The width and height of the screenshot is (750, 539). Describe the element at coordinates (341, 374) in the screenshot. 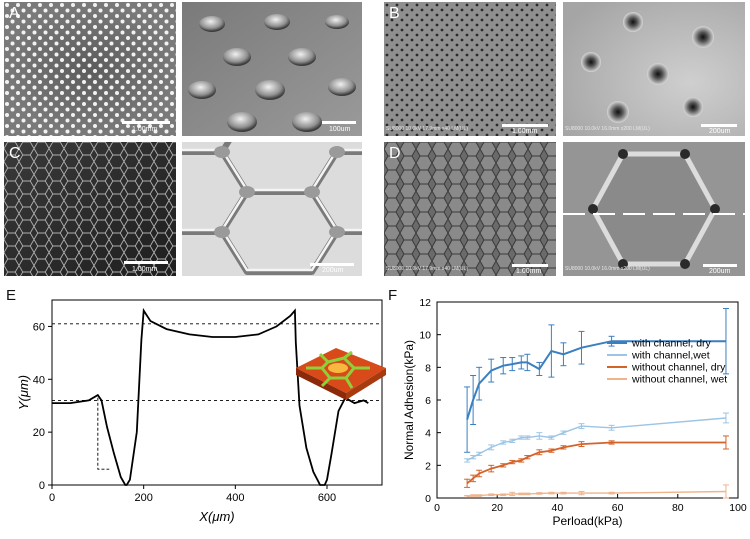

I see `hexagon-3d-inset` at that location.